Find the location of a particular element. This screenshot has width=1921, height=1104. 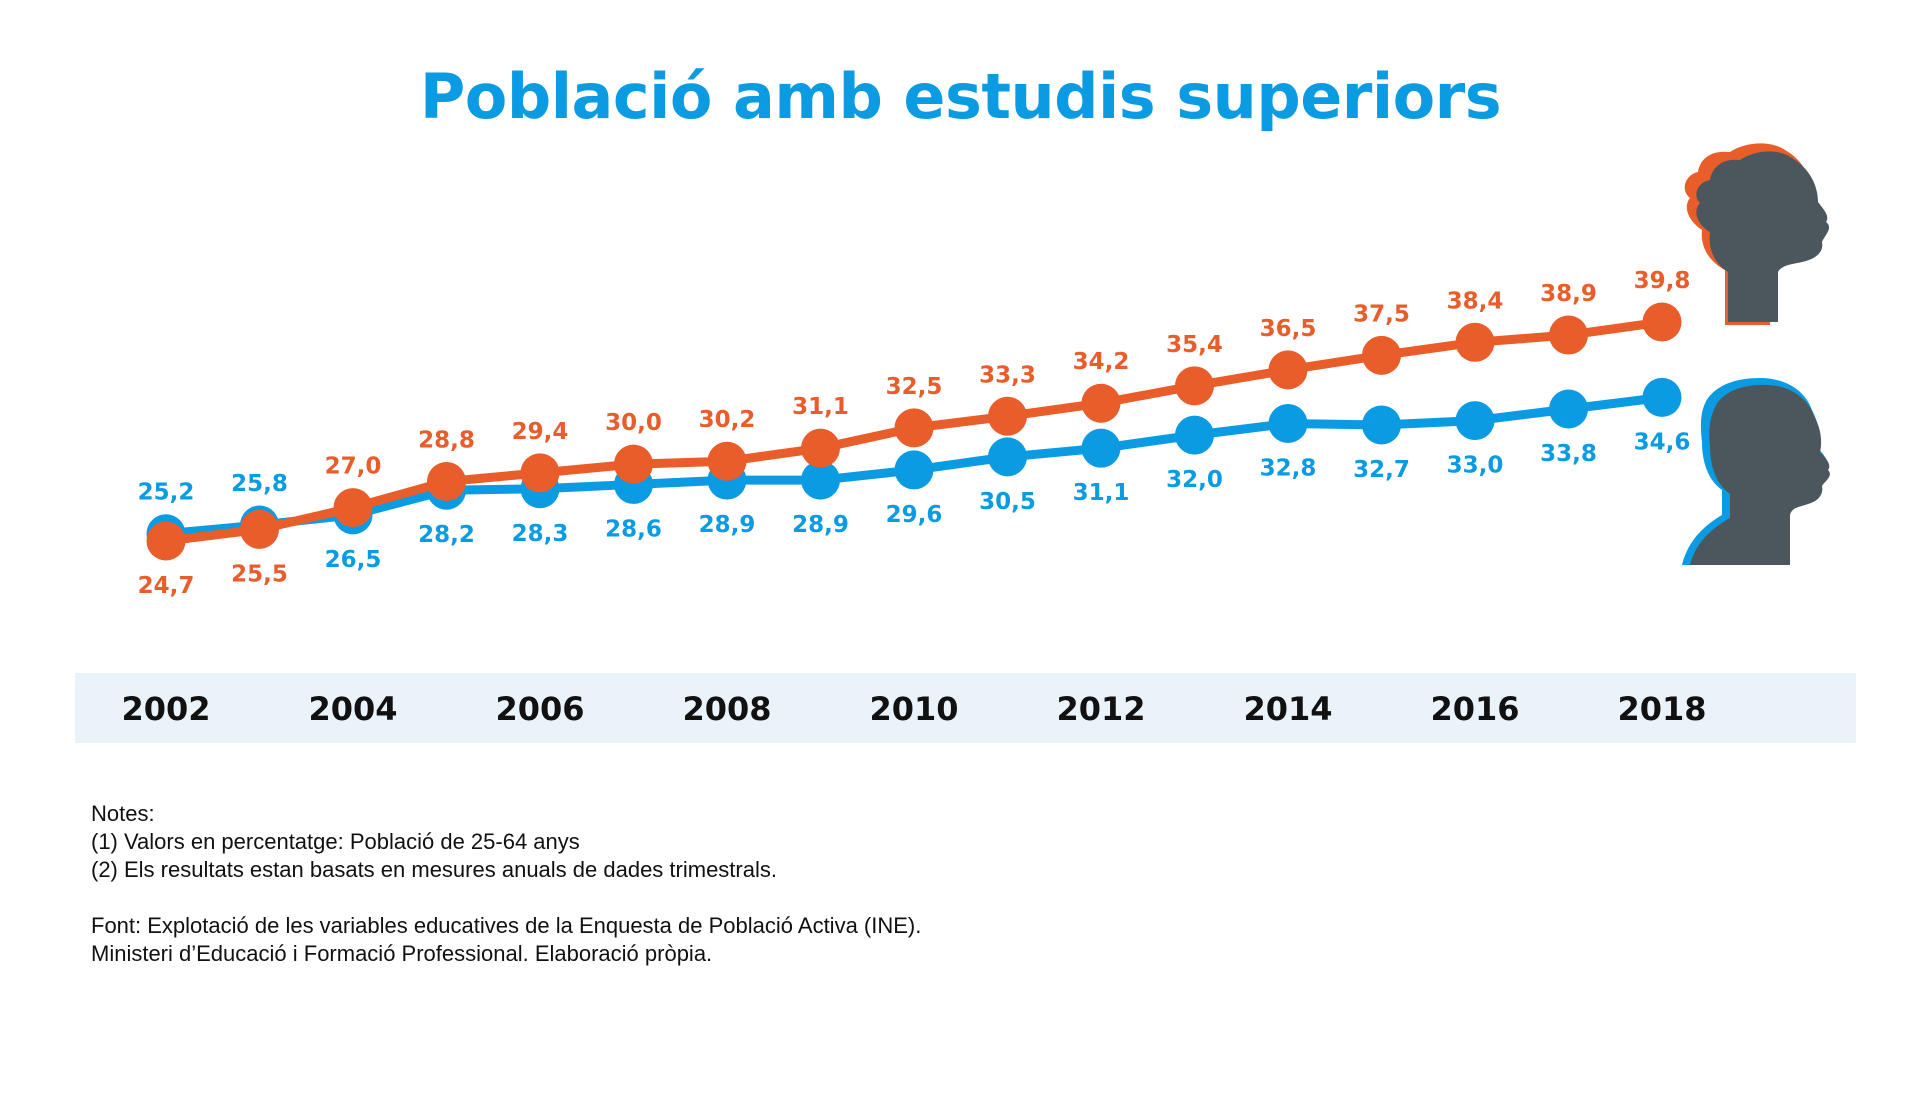

women-data-label: 29,4 is located at coordinates (540, 432).